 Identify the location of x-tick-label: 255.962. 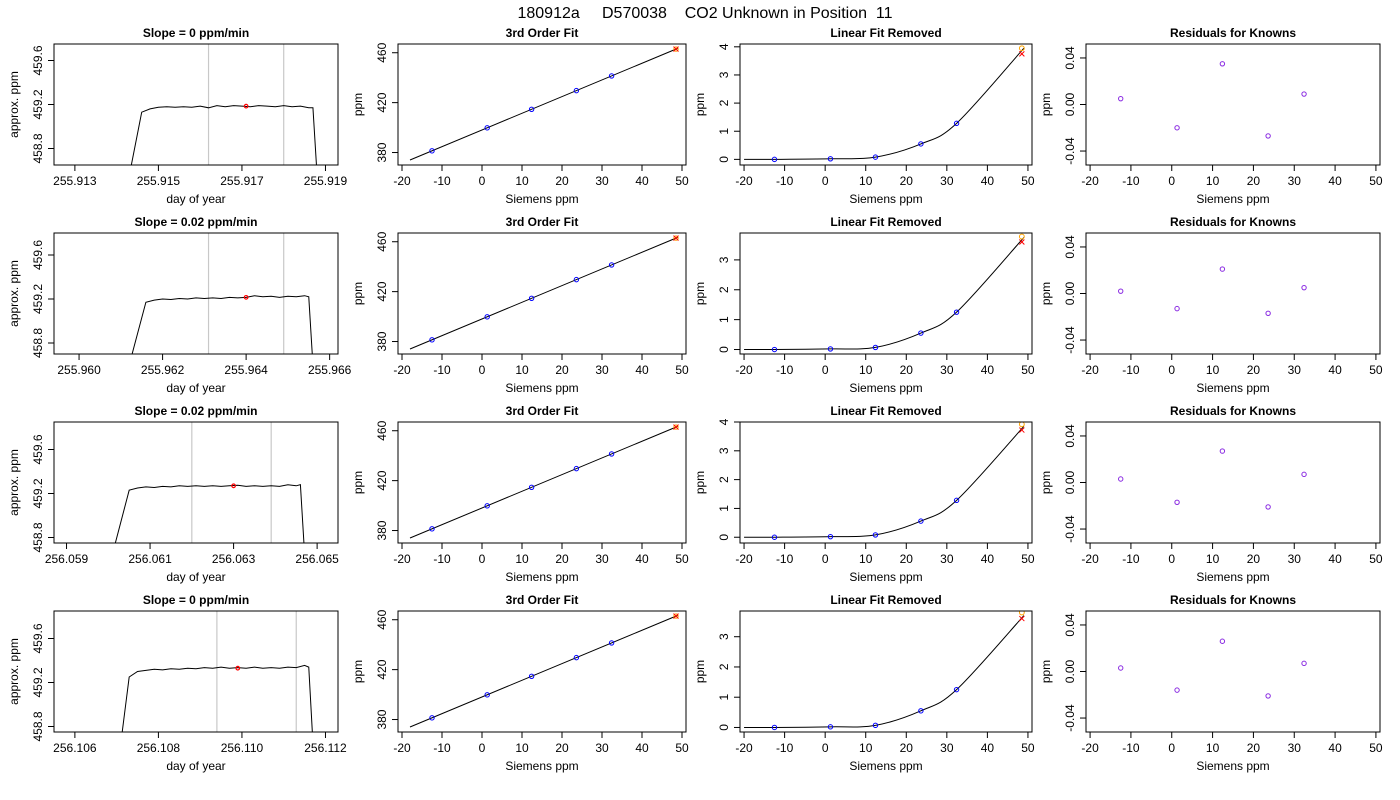
(163, 370).